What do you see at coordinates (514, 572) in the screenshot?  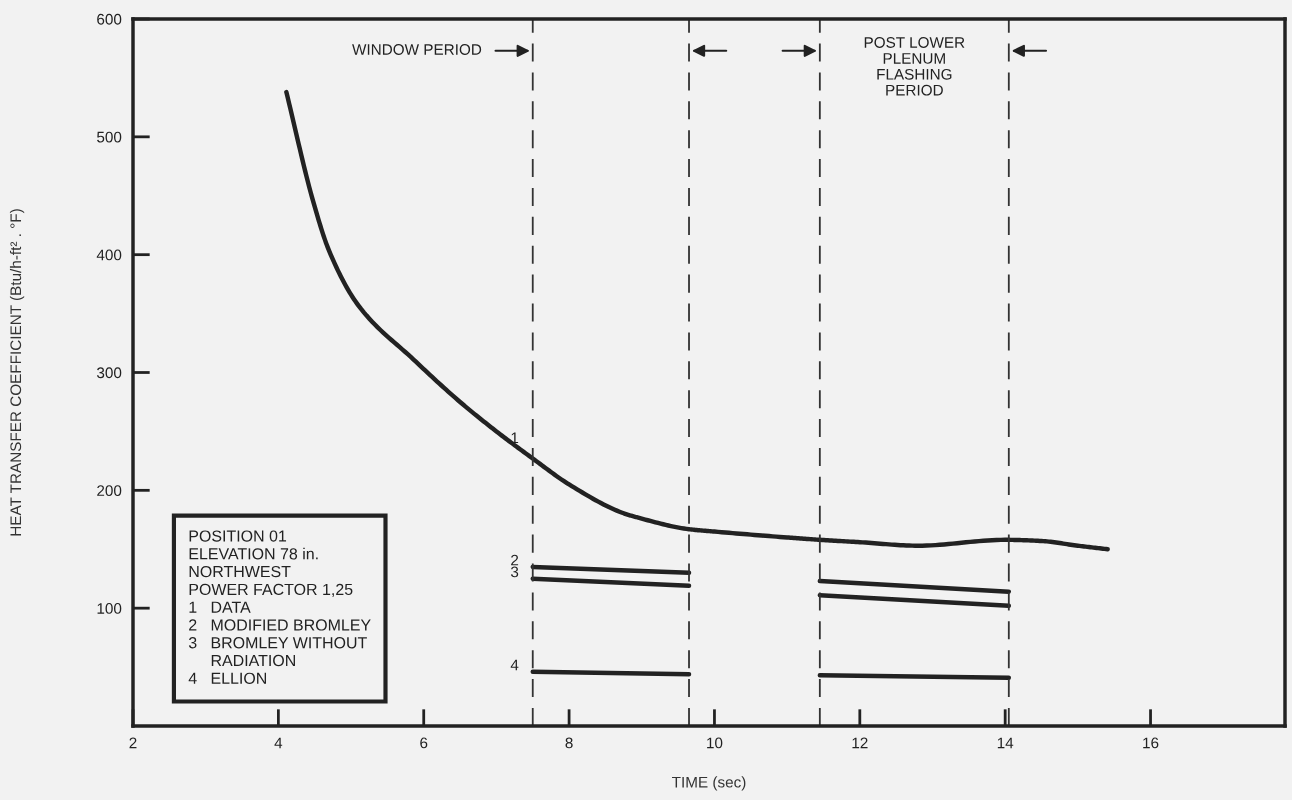 I see `series-label: 3` at bounding box center [514, 572].